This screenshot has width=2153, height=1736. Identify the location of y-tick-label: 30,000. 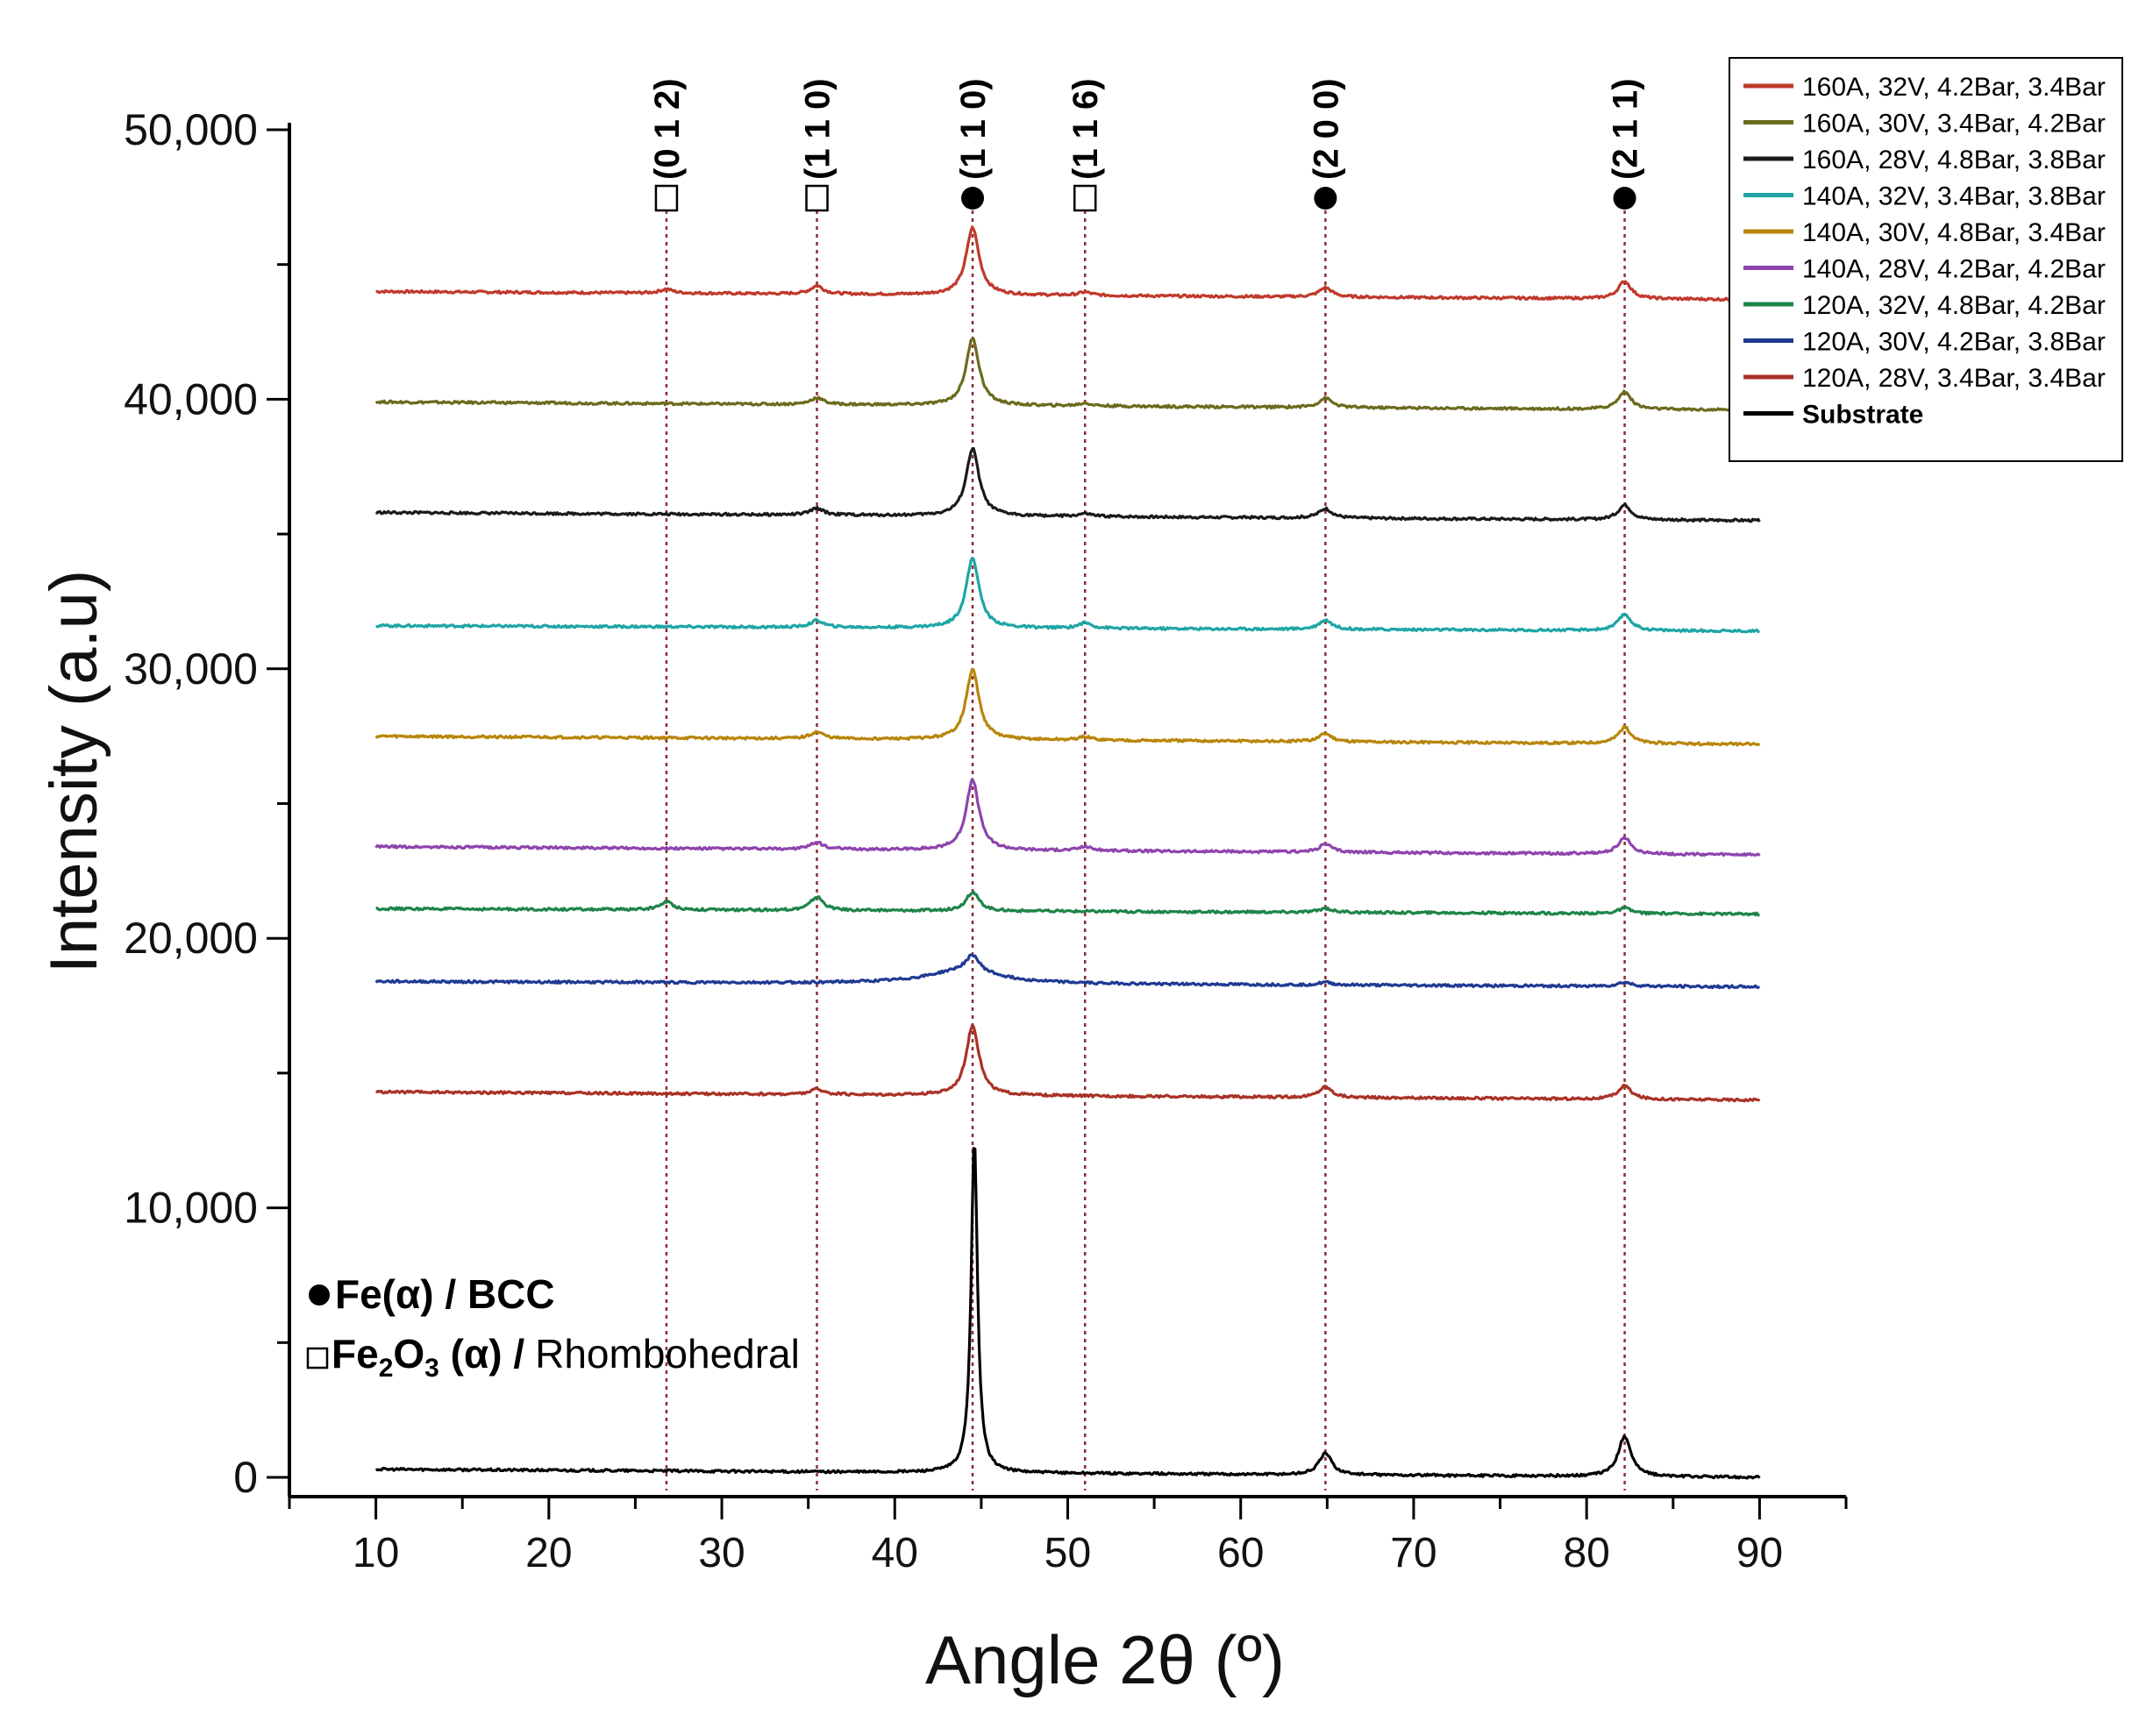
(191, 669).